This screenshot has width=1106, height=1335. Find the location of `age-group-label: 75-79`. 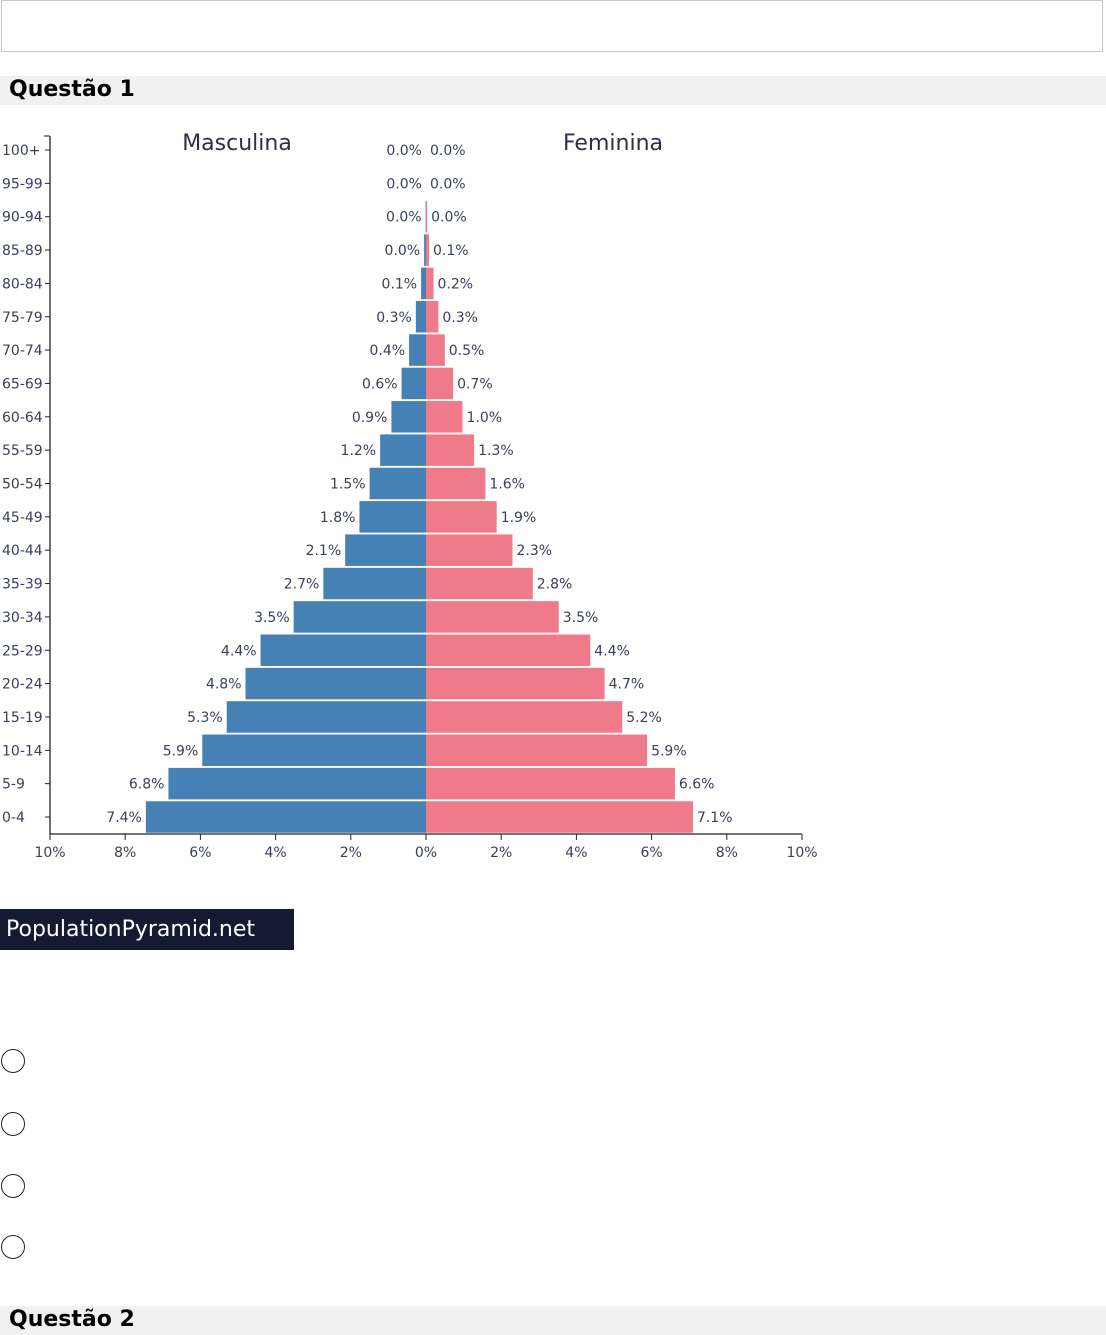

age-group-label: 75-79 is located at coordinates (22, 318).